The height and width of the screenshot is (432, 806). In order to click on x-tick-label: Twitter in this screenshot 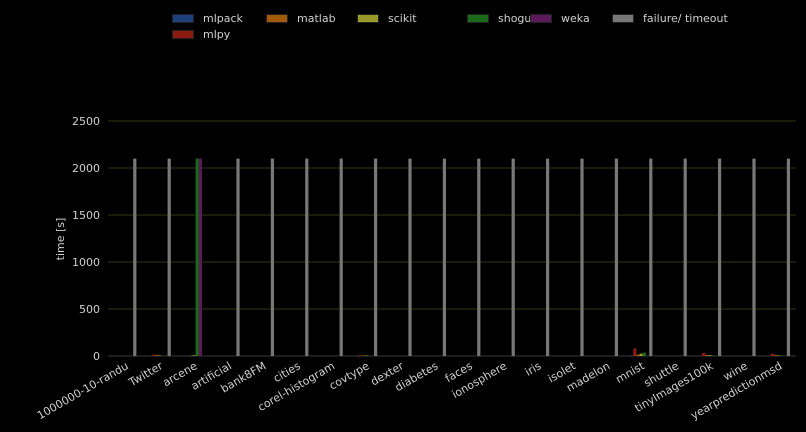, I will do `click(146, 374)`.